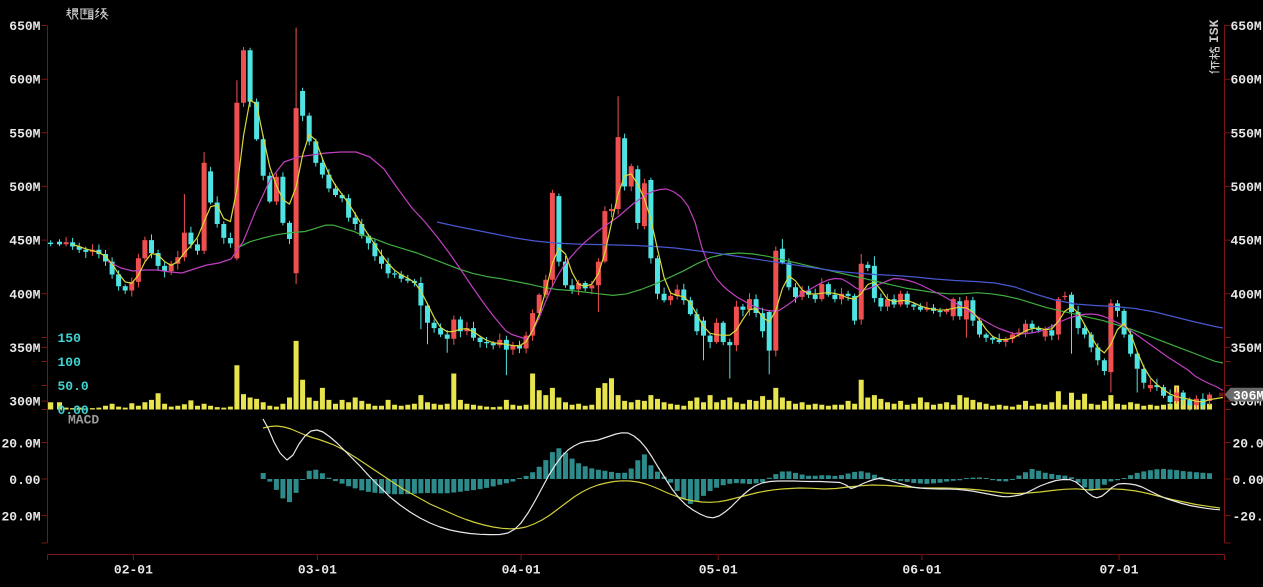 Image resolution: width=1263 pixels, height=587 pixels. What do you see at coordinates (921, 570) in the screenshot?
I see `svg-text: 06-01` at bounding box center [921, 570].